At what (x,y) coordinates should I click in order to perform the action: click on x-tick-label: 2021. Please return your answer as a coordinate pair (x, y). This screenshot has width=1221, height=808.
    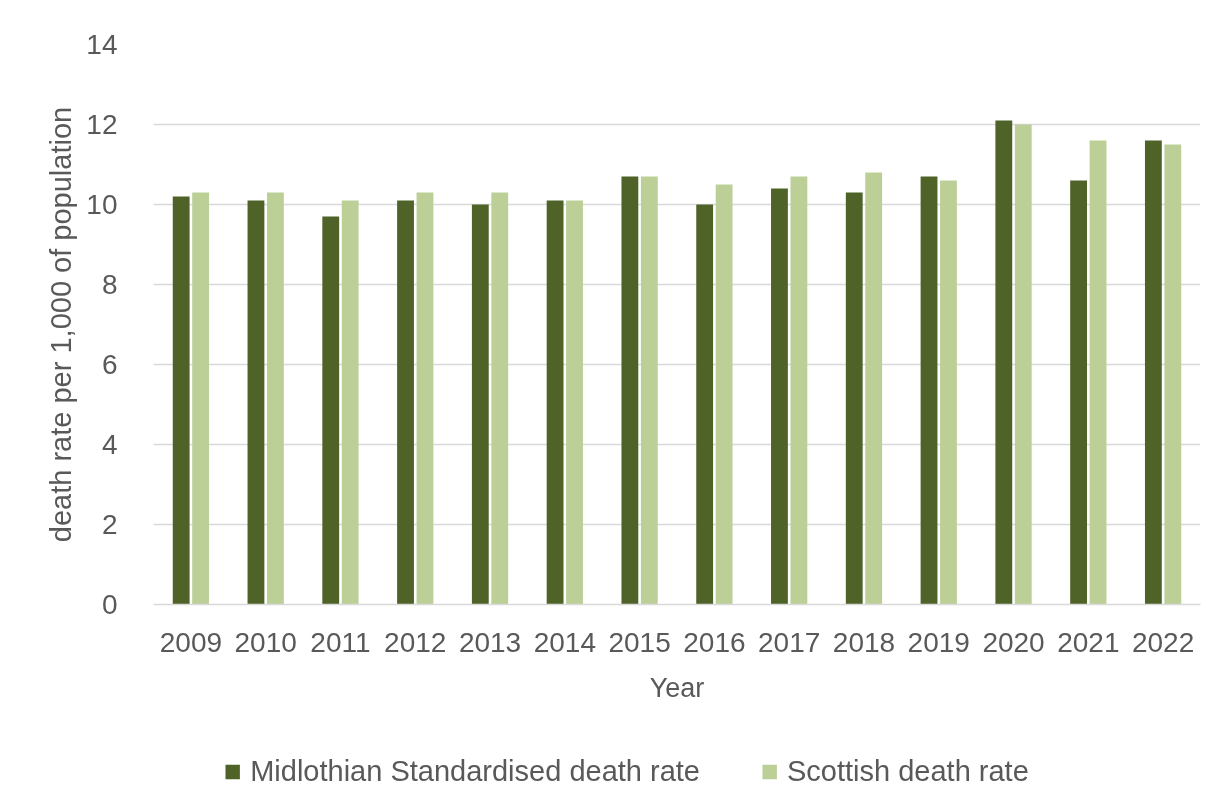
    Looking at the image, I should click on (1088, 642).